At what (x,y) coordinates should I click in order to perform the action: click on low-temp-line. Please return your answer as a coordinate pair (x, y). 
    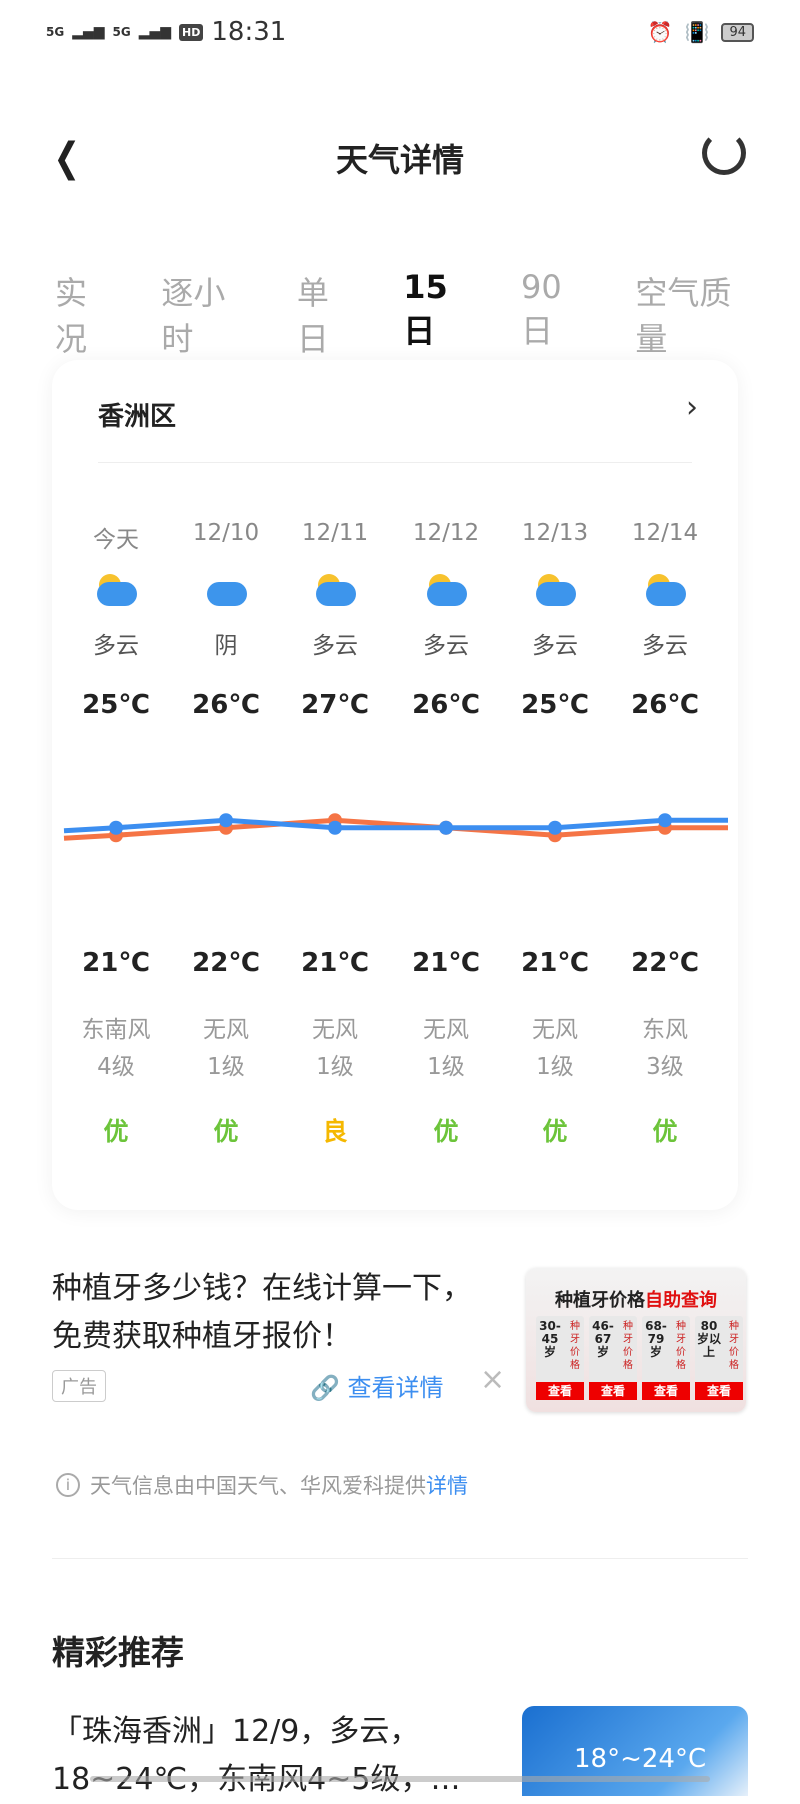
    Looking at the image, I should click on (395, 825).